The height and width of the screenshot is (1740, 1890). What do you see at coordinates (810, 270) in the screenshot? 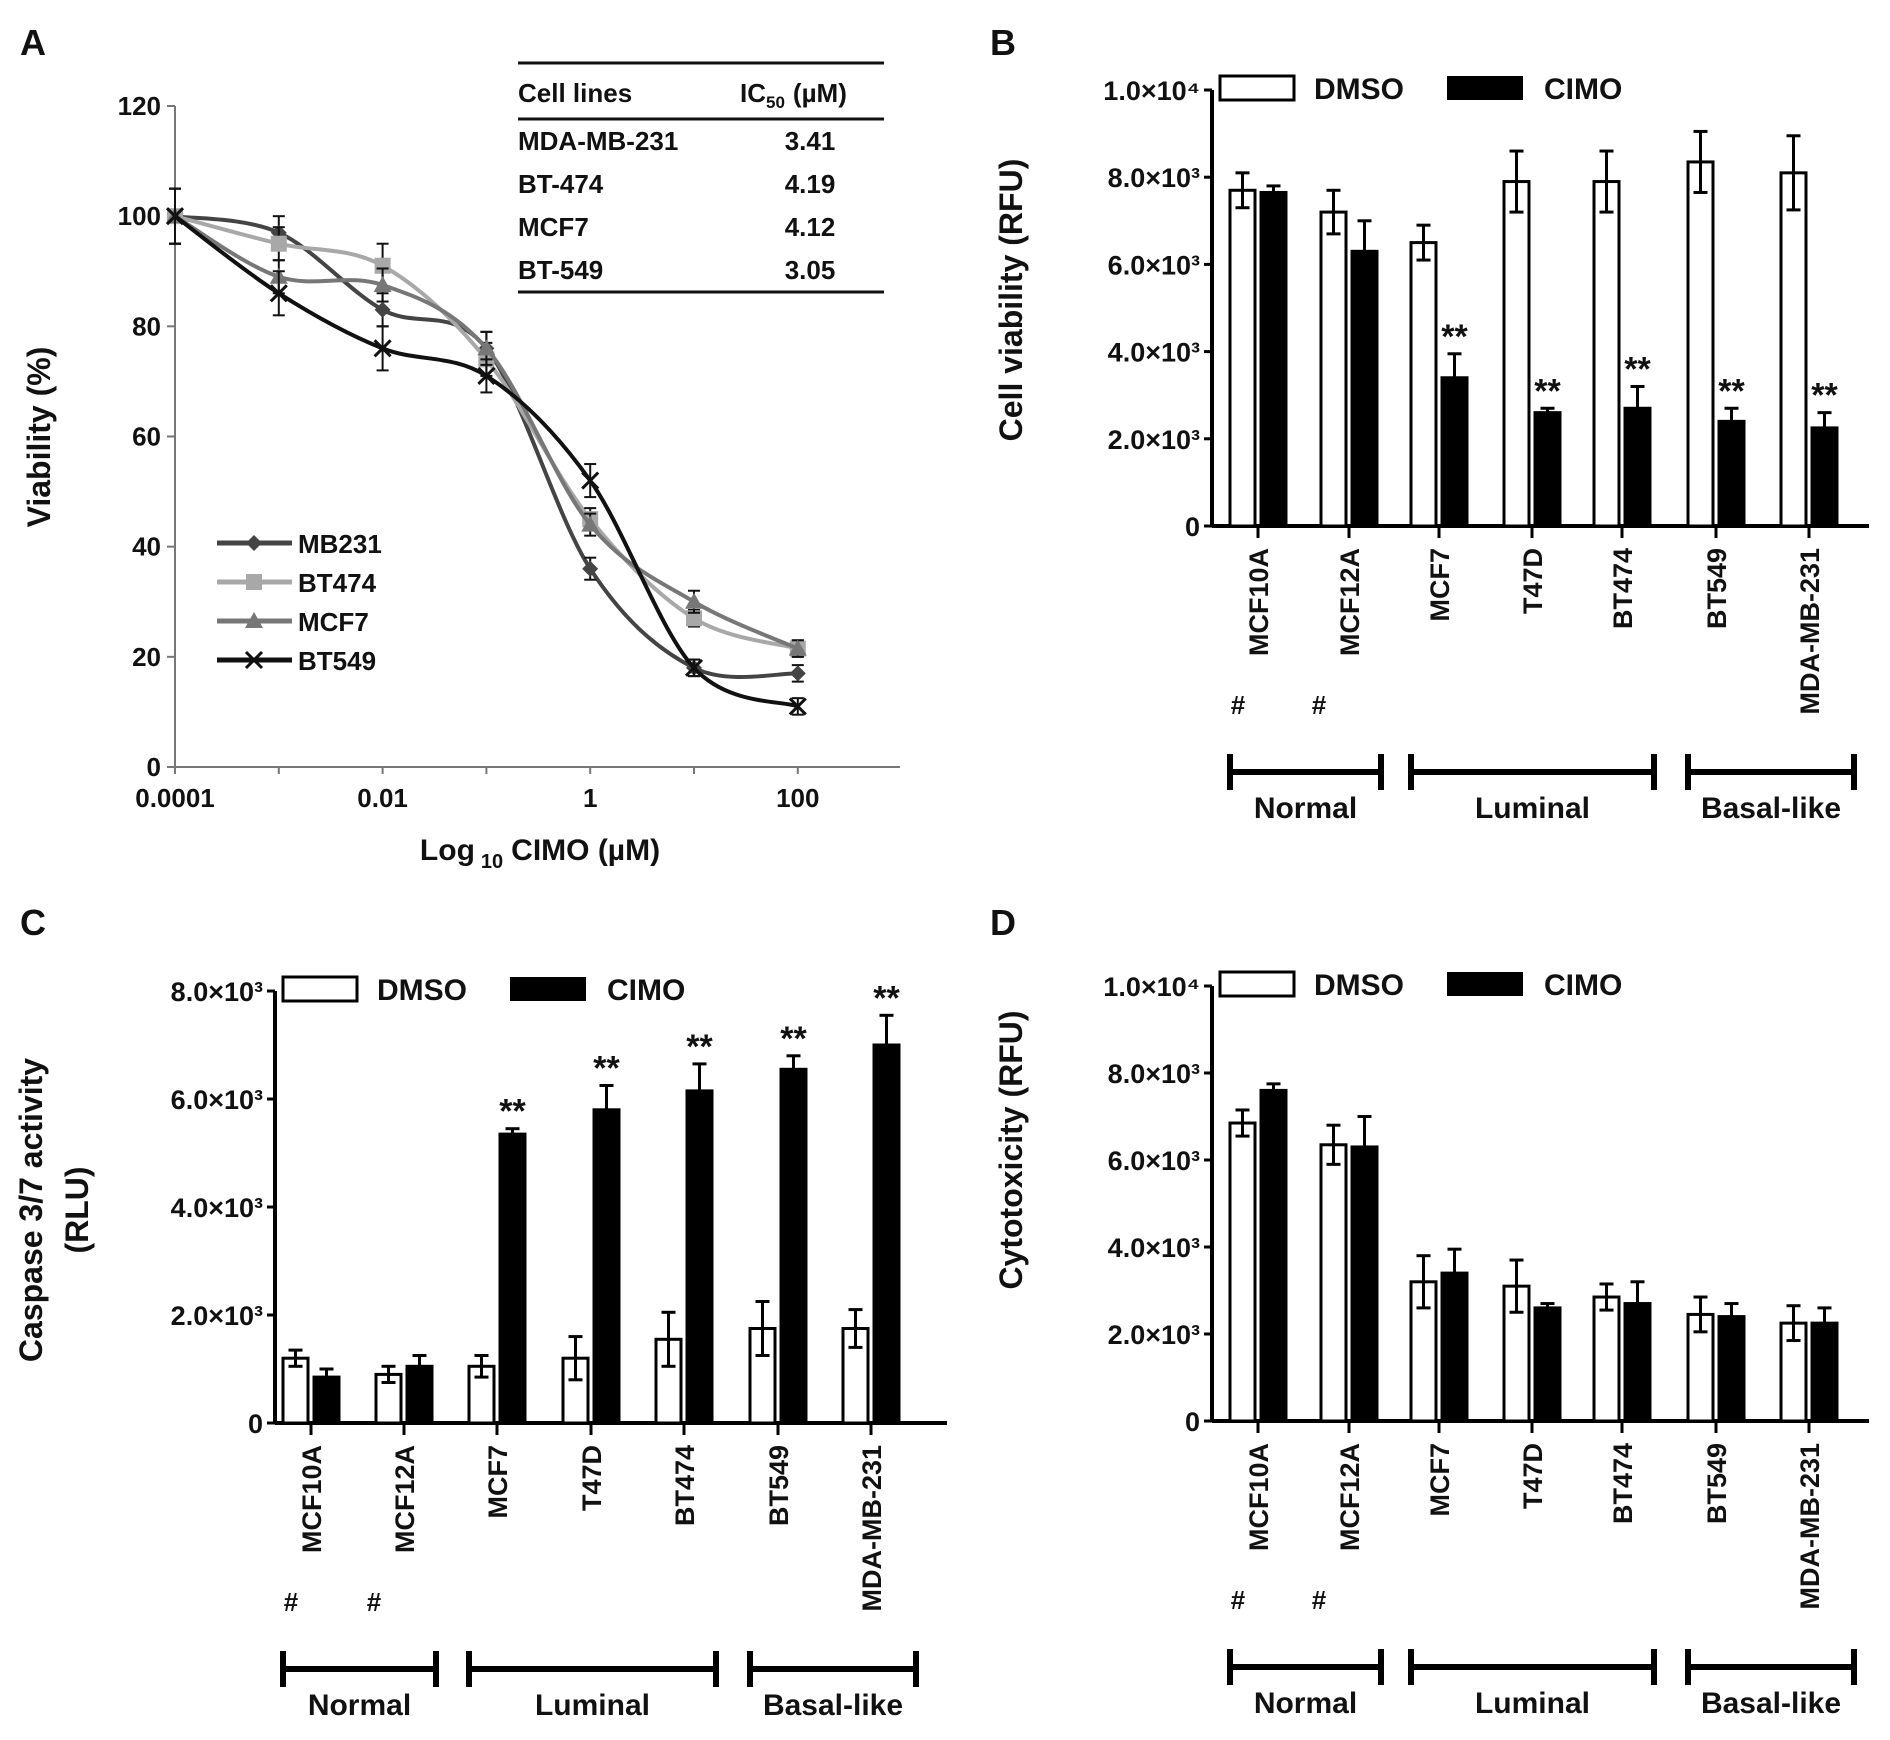
I see `table-cell-ic50: 3.05` at bounding box center [810, 270].